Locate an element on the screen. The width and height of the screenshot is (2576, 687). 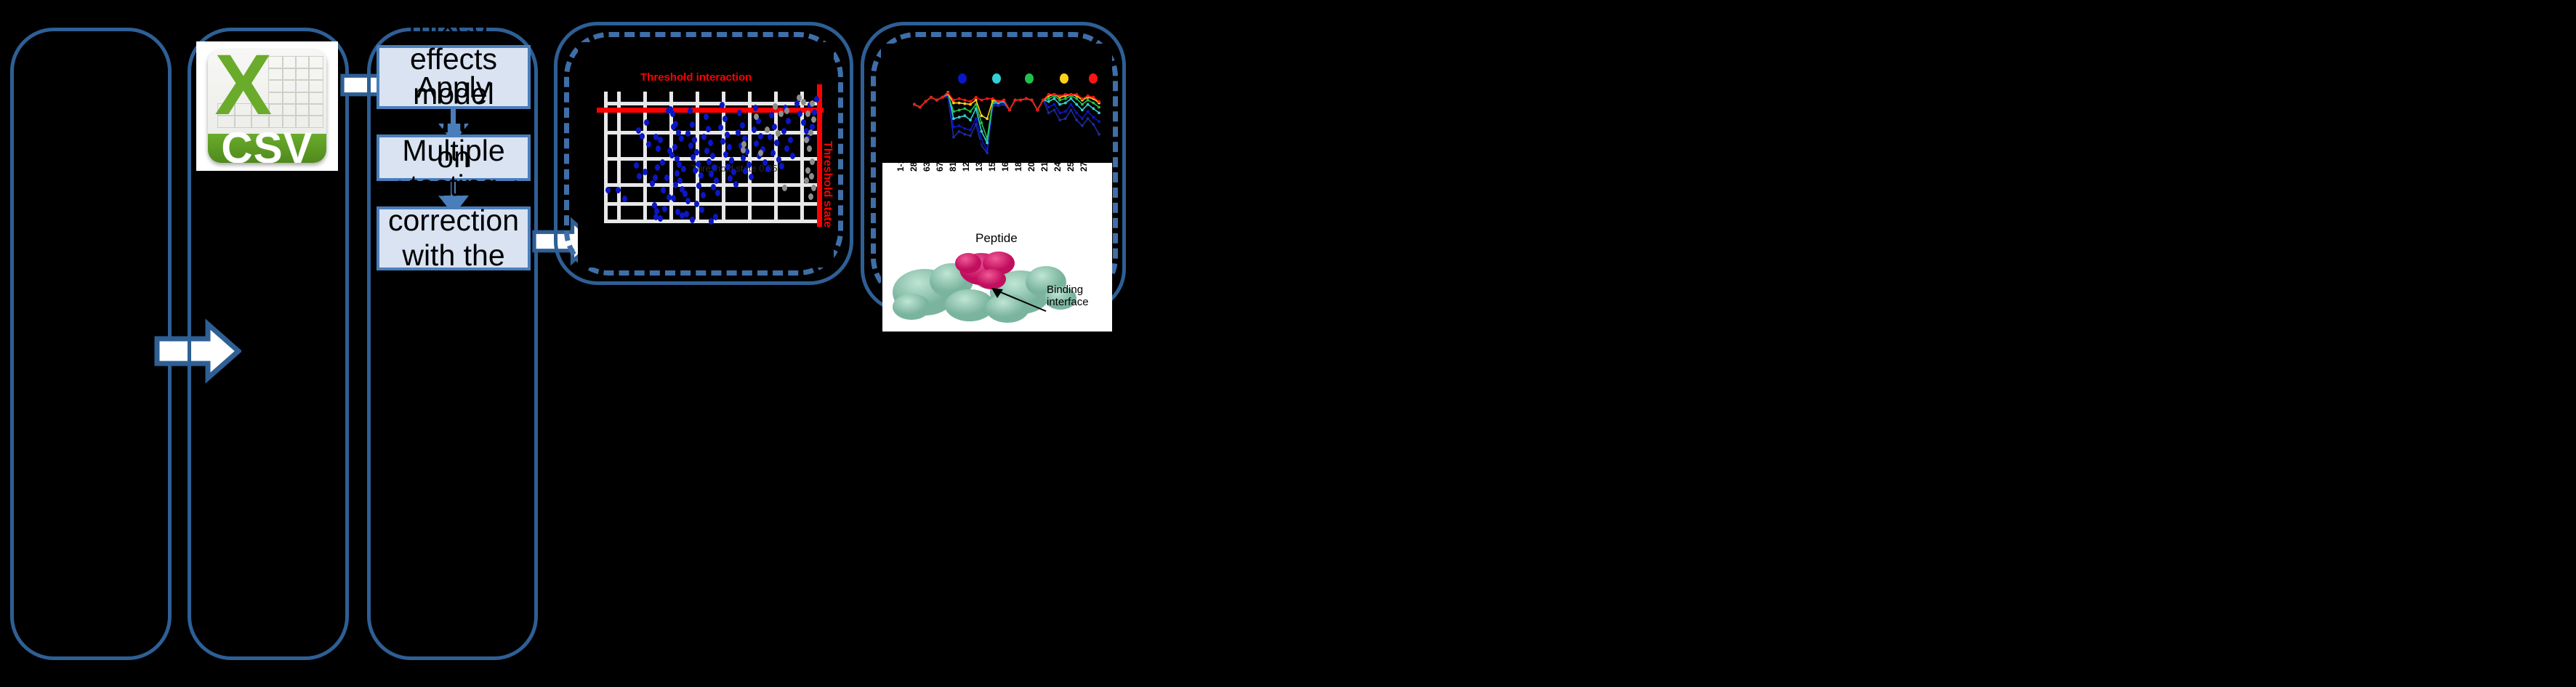
xtick: 241-257 is located at coordinates (1057, 155).